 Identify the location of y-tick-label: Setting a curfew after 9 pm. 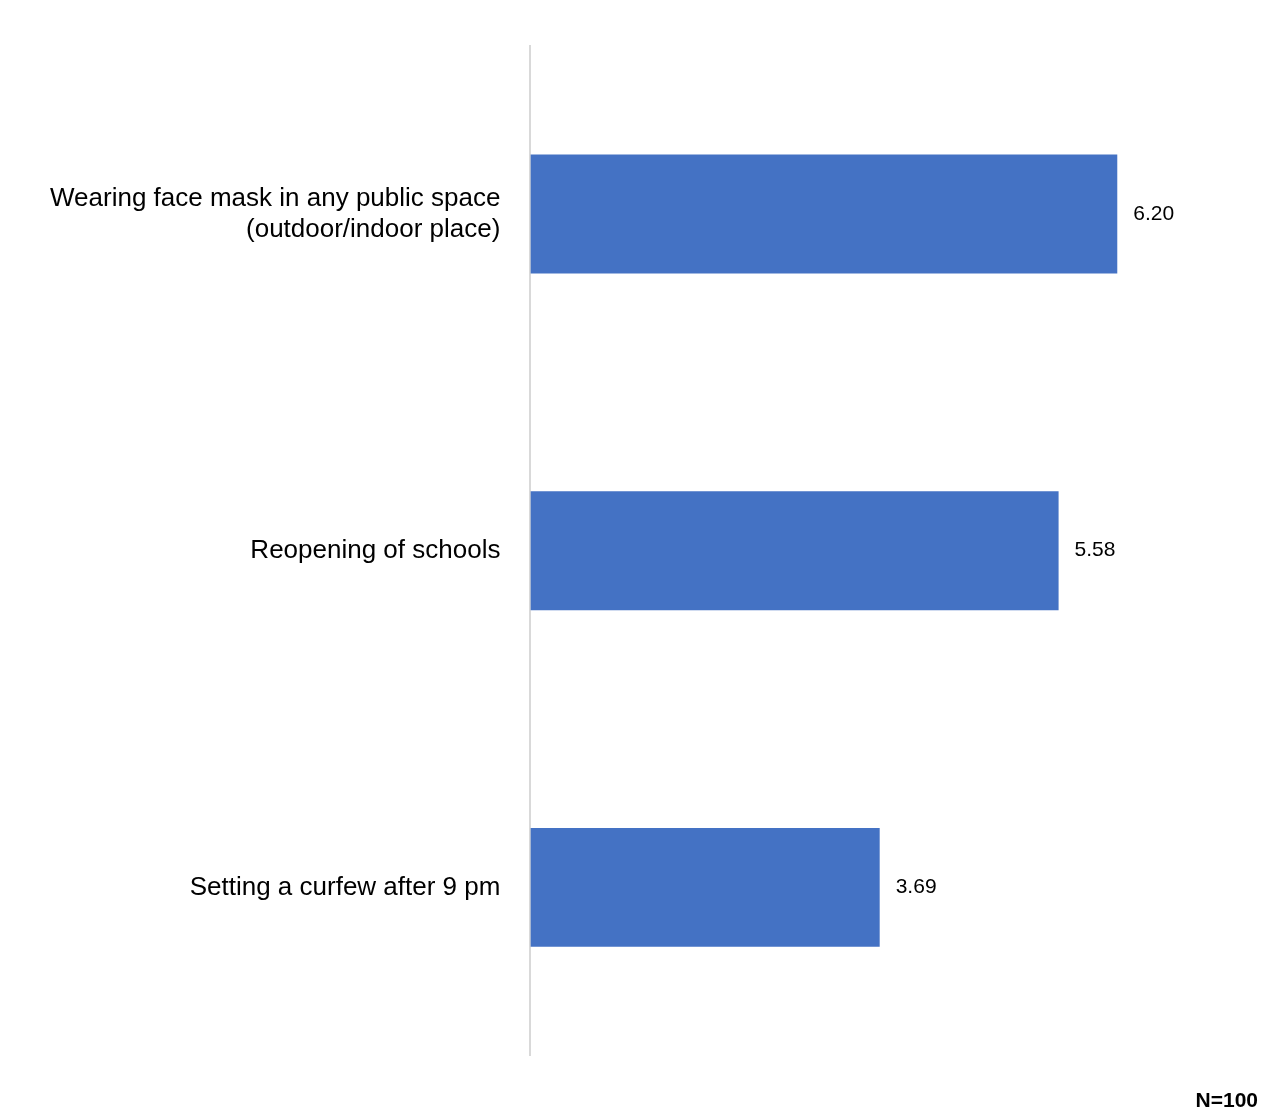
(345, 885).